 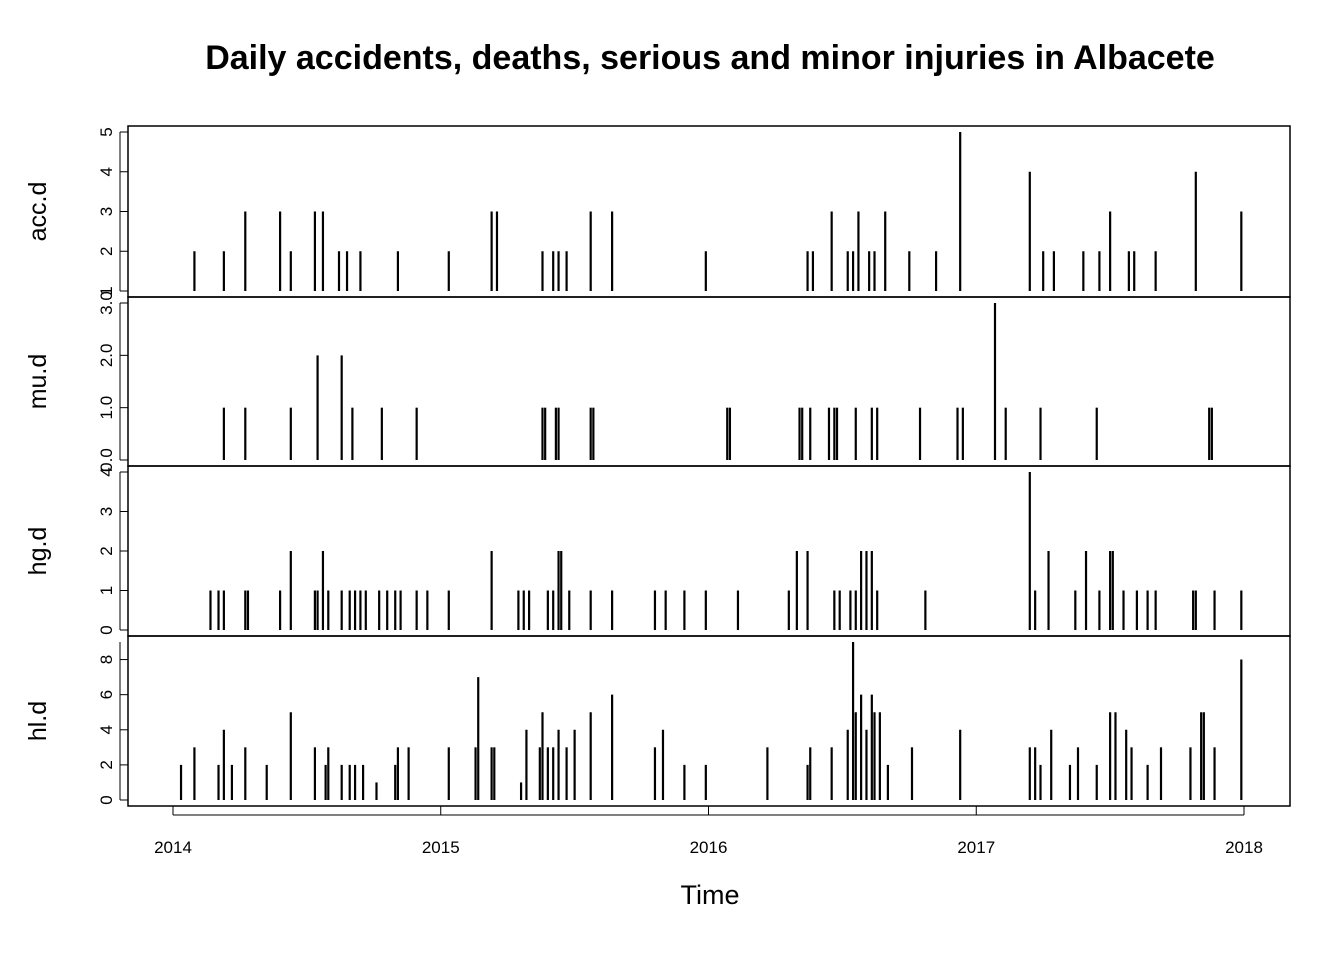 I want to click on y-tick-label: 2.0, so click(x=106, y=356).